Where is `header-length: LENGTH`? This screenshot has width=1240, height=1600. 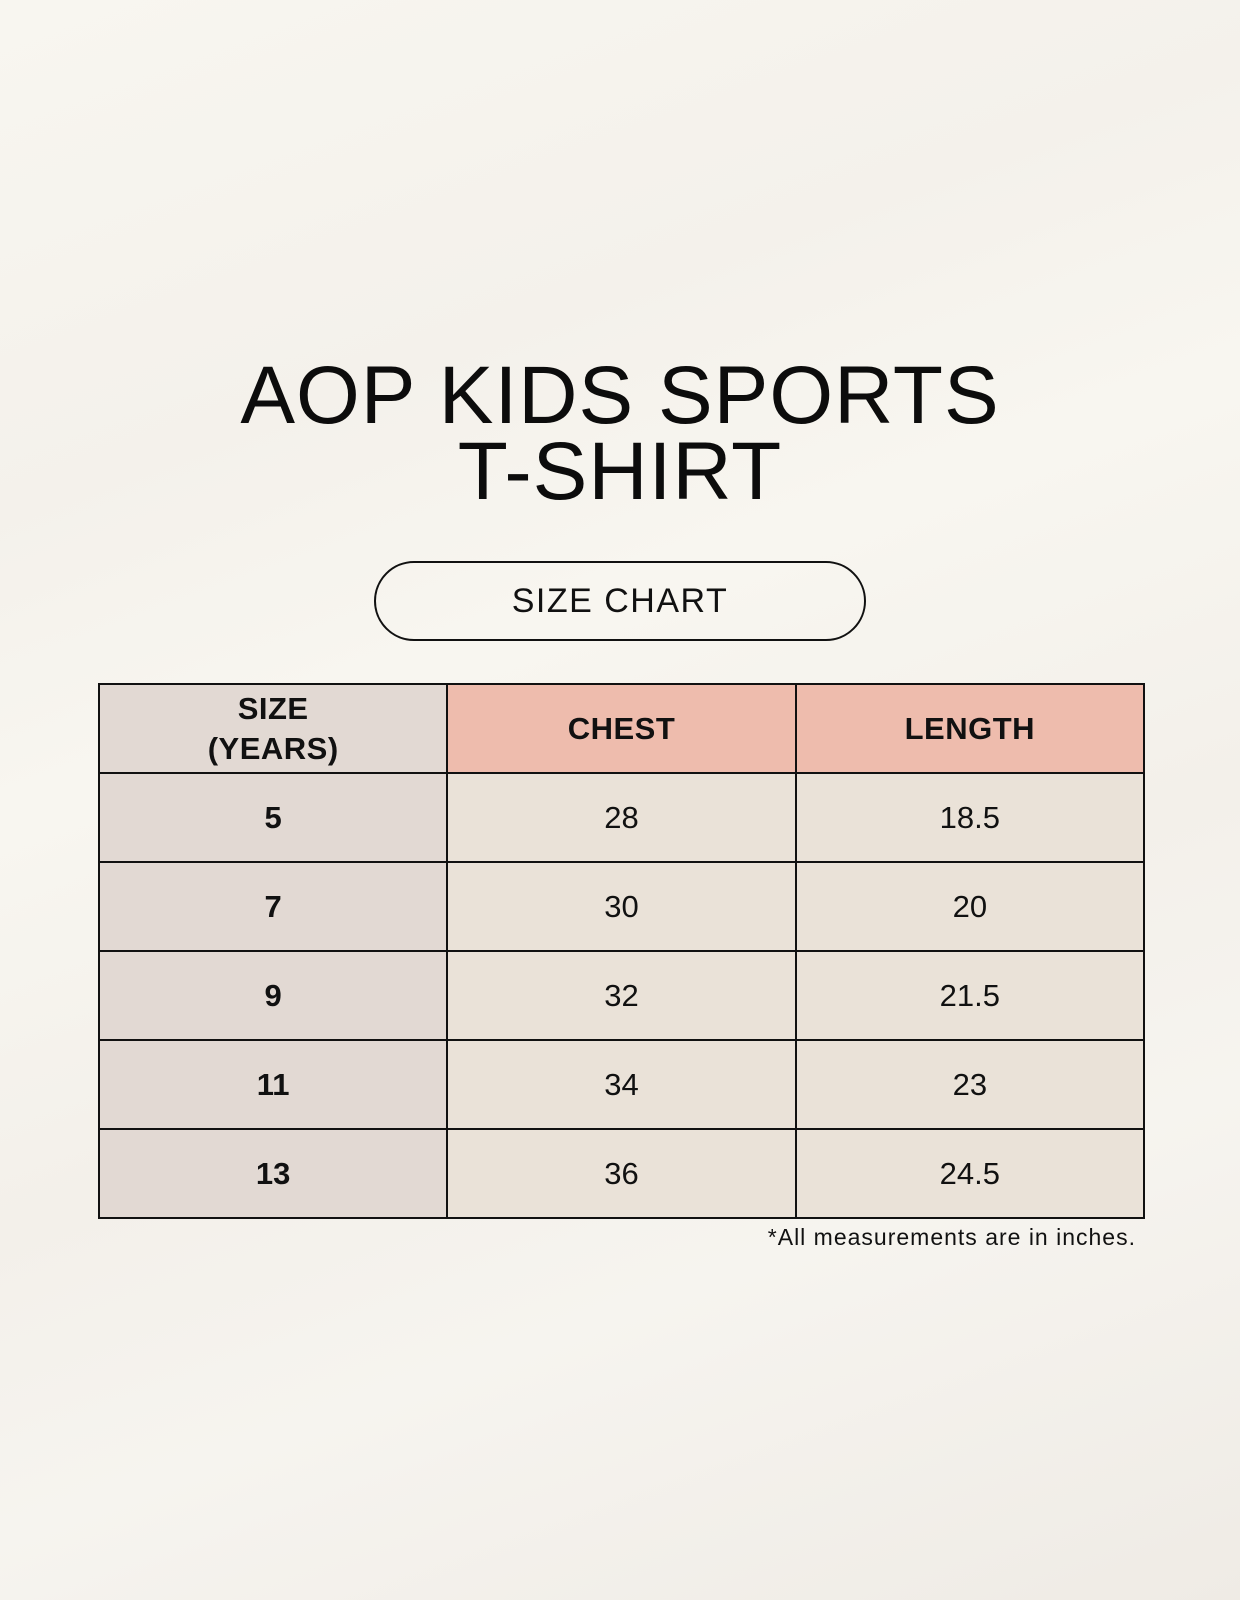
header-length: LENGTH is located at coordinates (970, 728).